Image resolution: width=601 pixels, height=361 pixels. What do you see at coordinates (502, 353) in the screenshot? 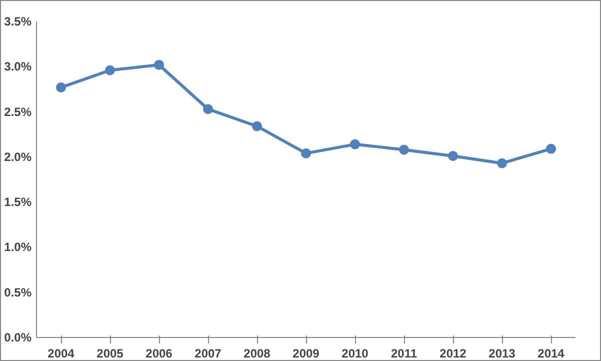
I see `x-tick-label: 2013` at bounding box center [502, 353].